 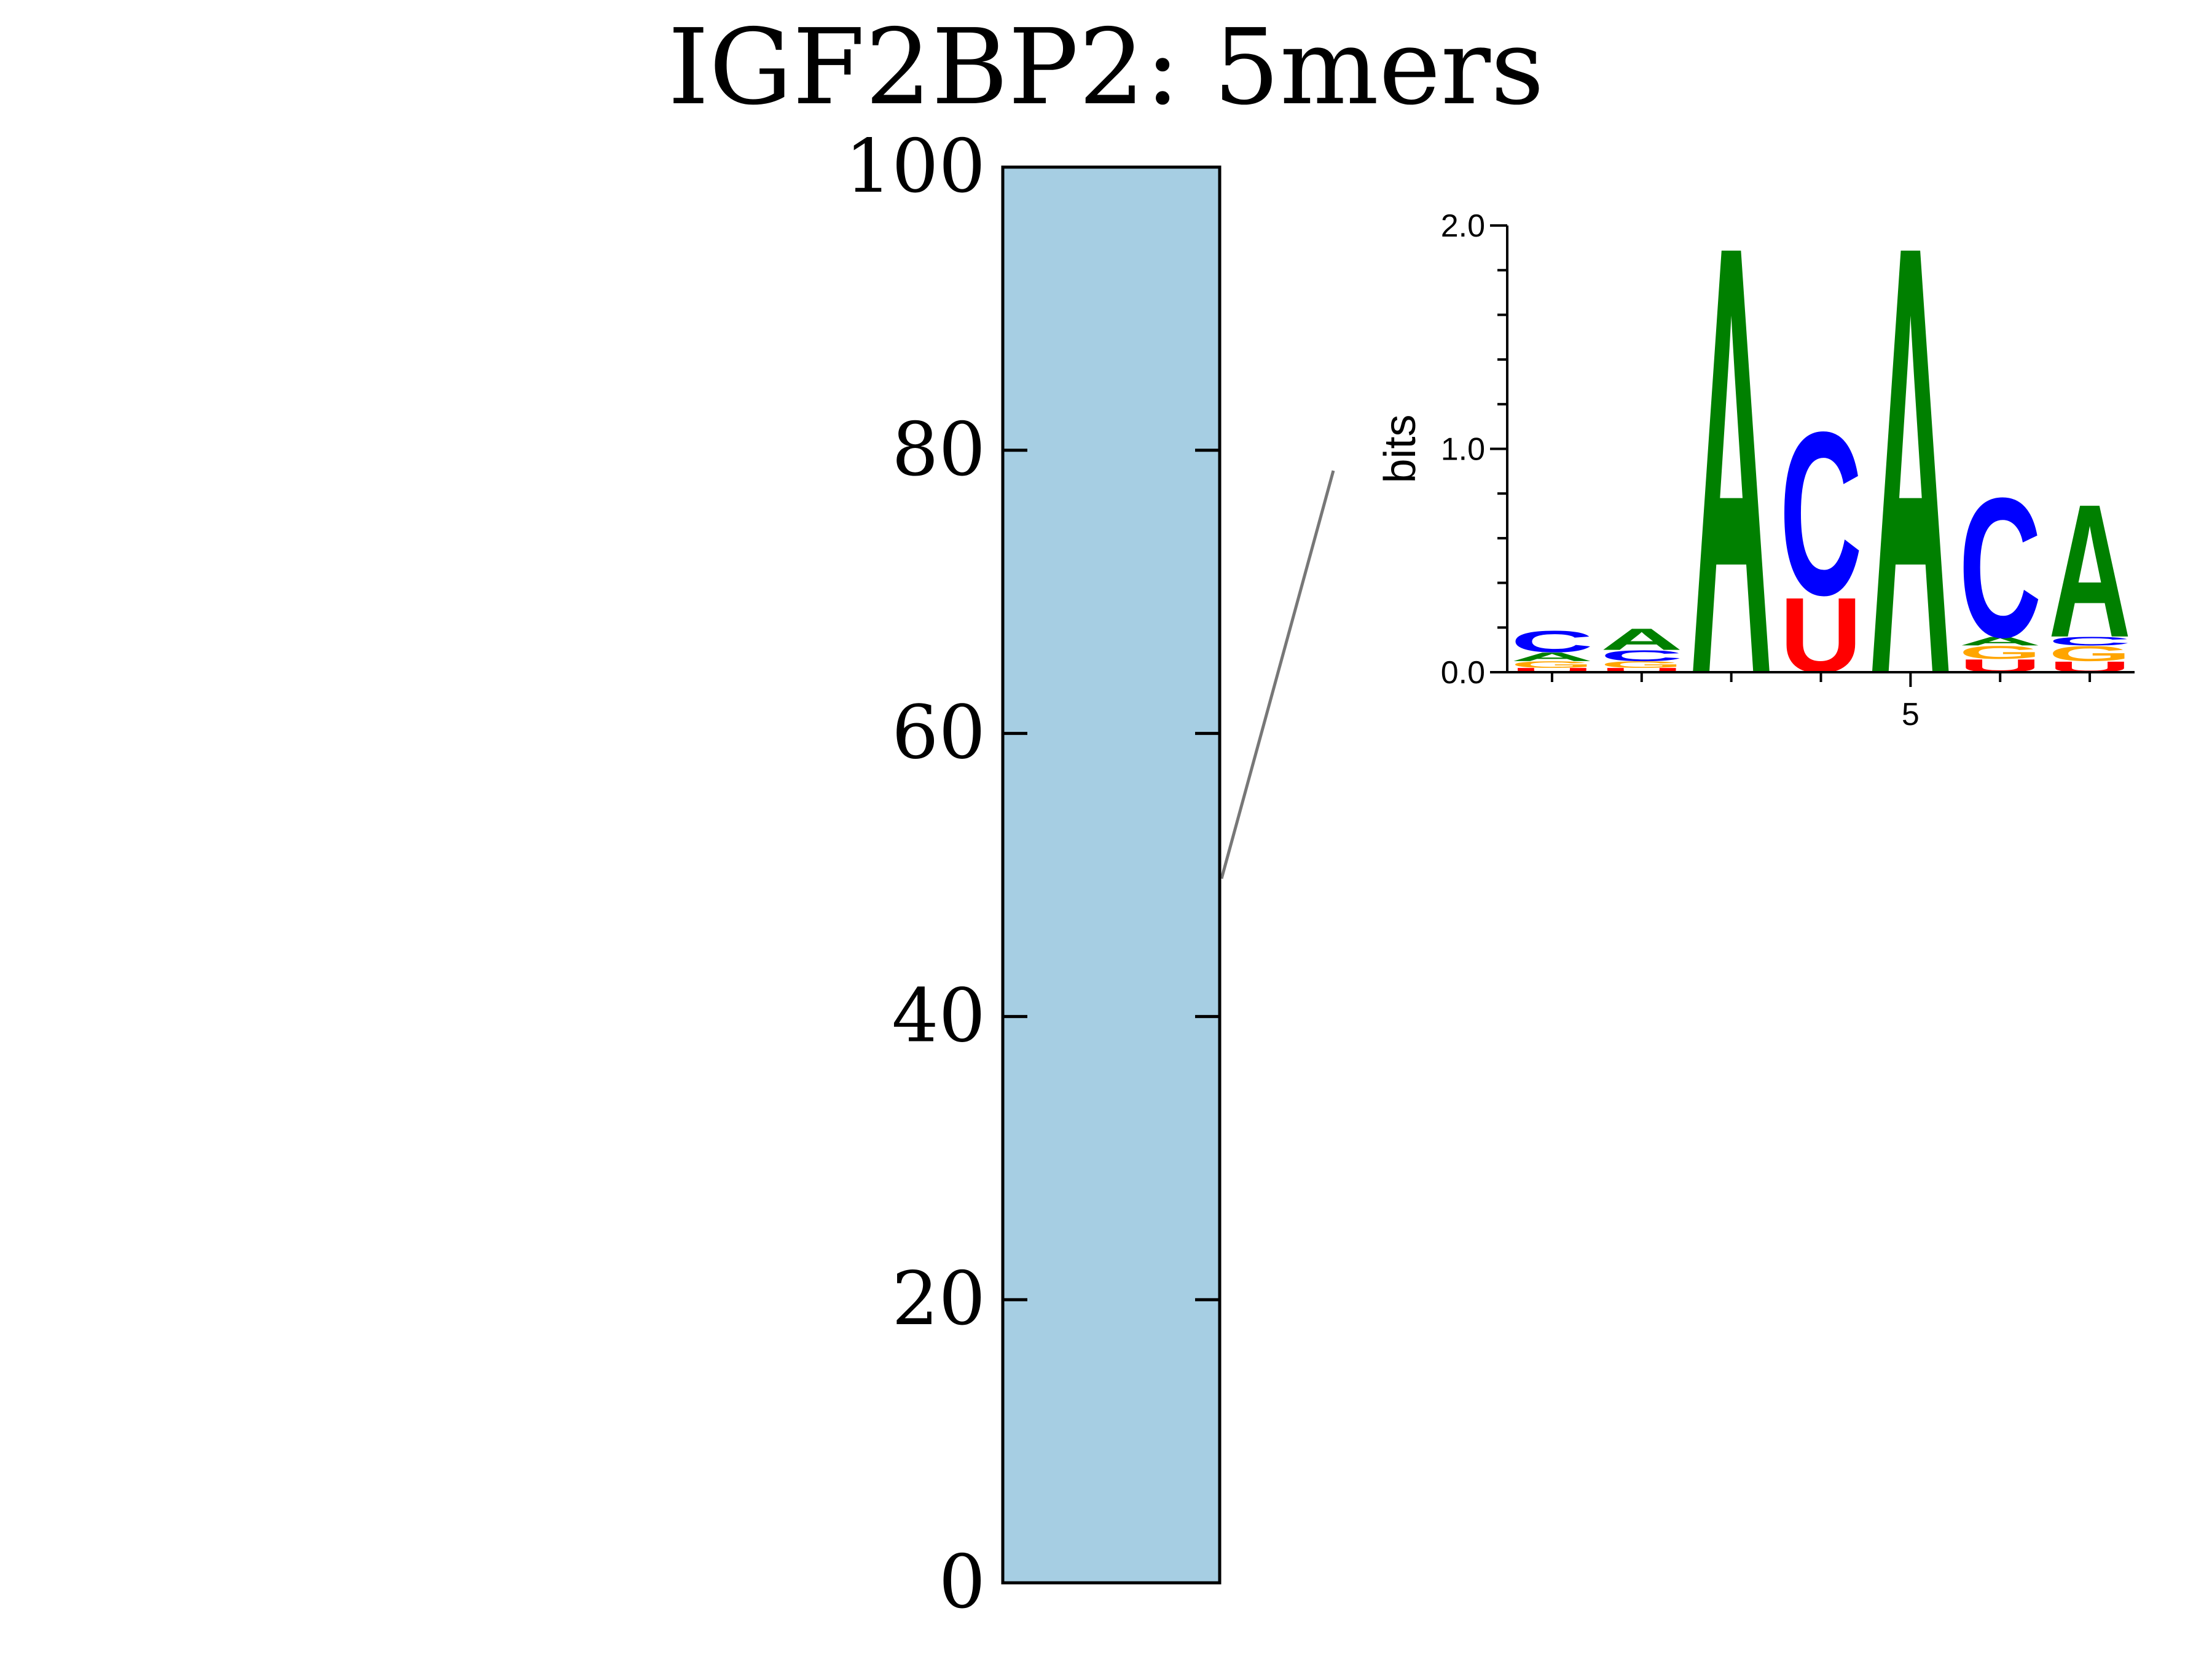 I want to click on plot-frame, so click(x=1111, y=875).